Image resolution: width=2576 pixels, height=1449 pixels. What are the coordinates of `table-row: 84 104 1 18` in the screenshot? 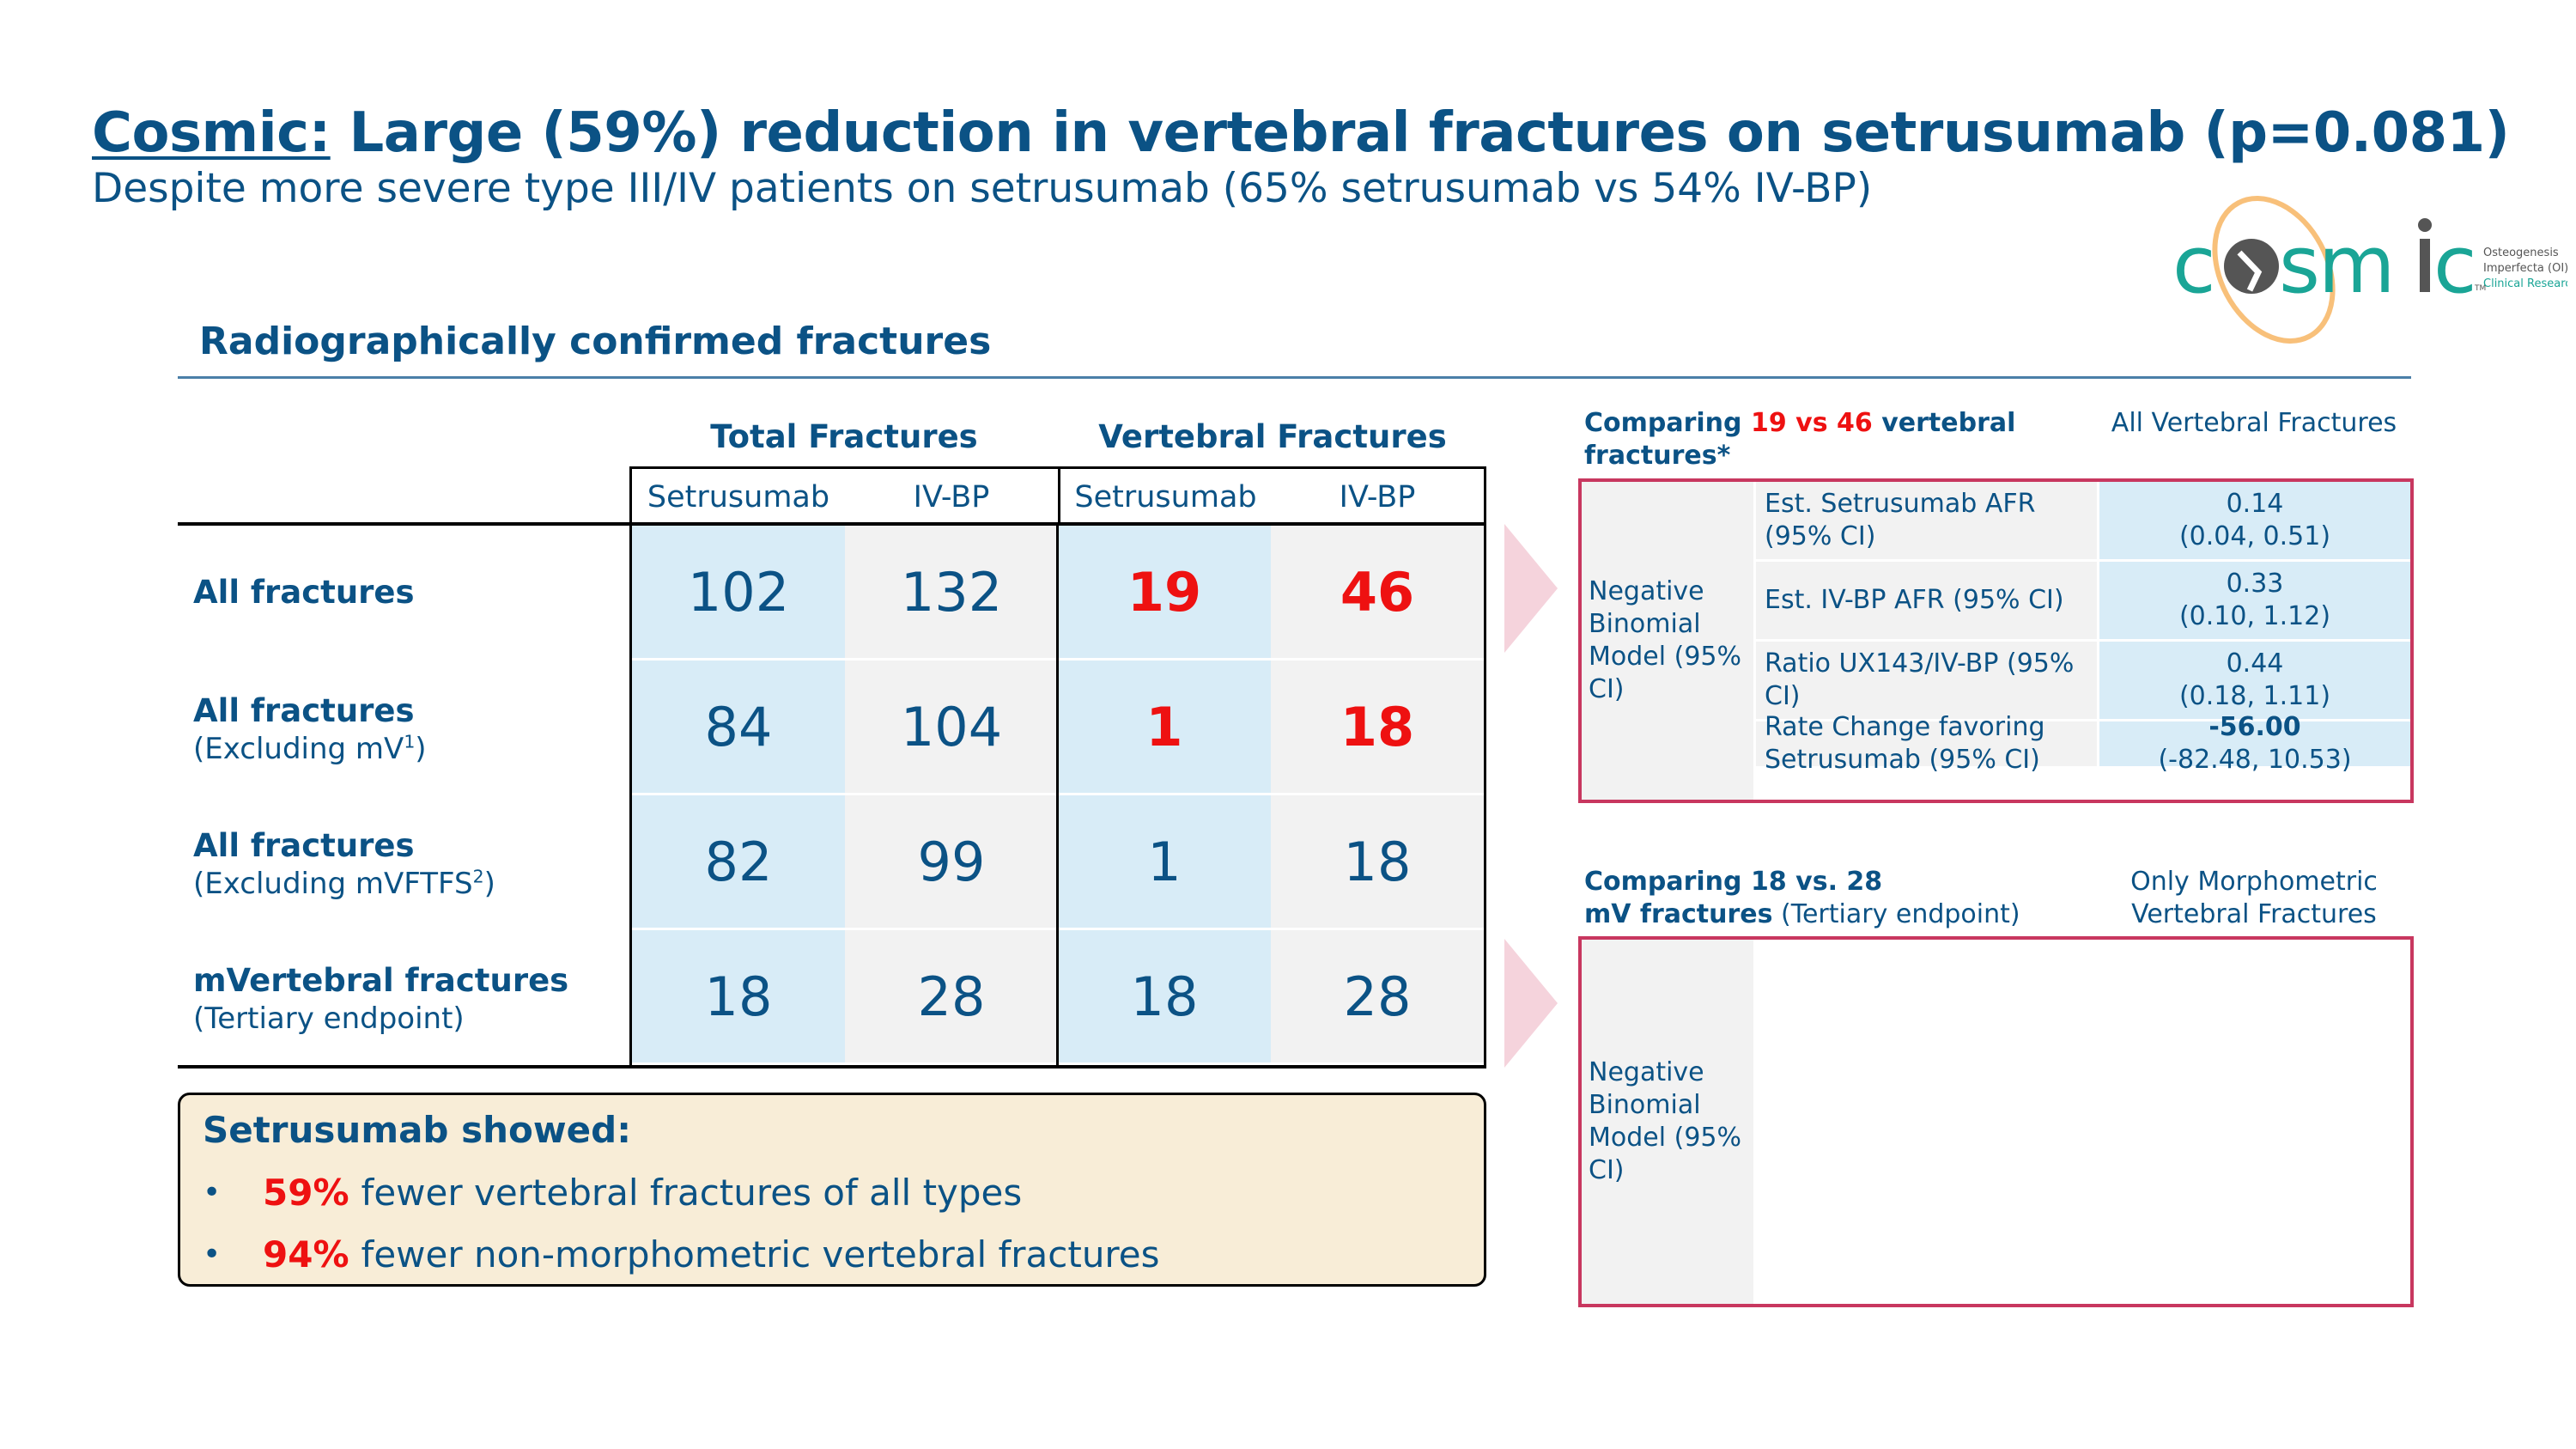 It's located at (1058, 728).